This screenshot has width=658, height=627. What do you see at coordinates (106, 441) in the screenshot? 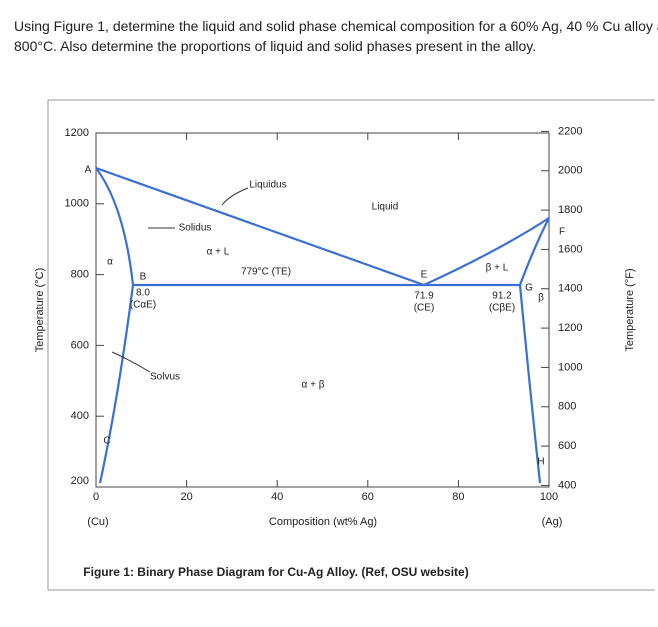
I see `annotation: C` at bounding box center [106, 441].